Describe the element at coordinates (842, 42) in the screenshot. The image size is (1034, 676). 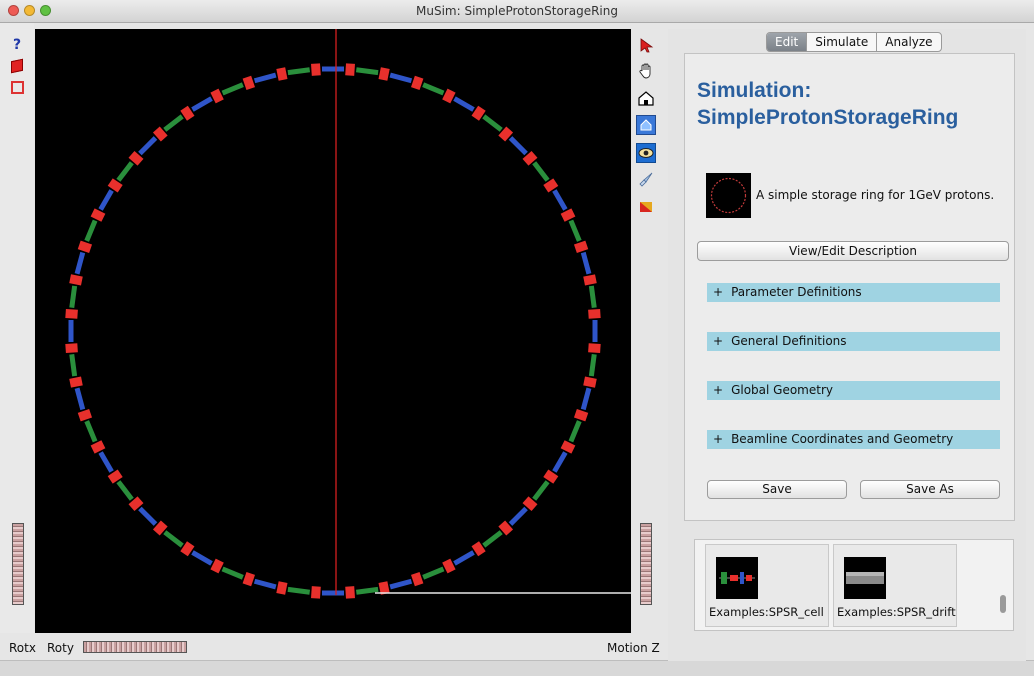
I see `tab-simulate: Simulate` at that location.